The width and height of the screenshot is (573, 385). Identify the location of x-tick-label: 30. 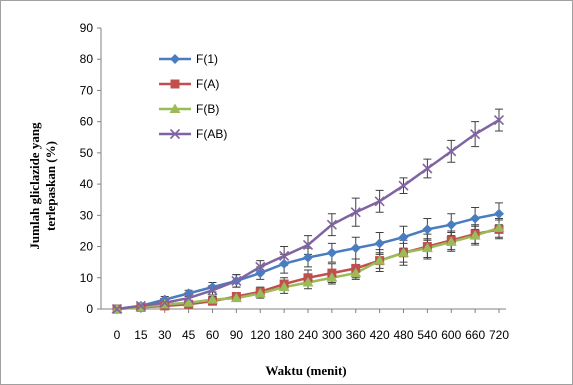
(165, 335).